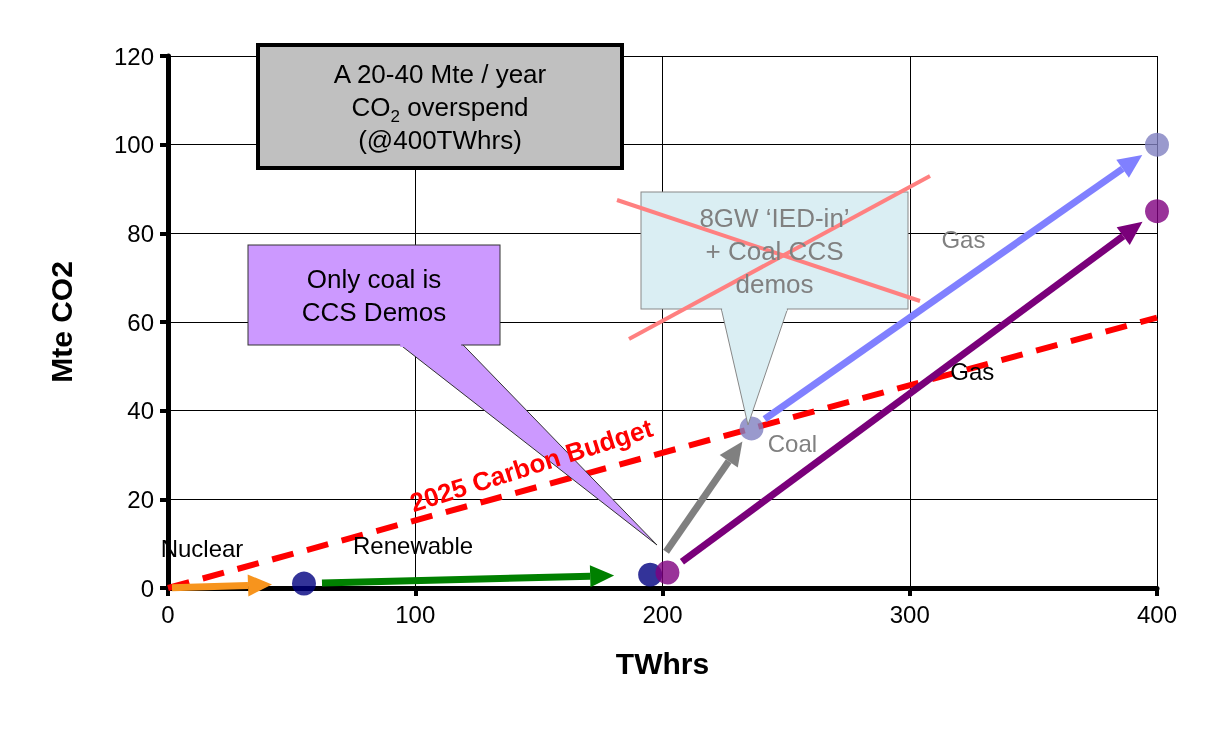  I want to click on y-tick-label: 100, so click(133, 145).